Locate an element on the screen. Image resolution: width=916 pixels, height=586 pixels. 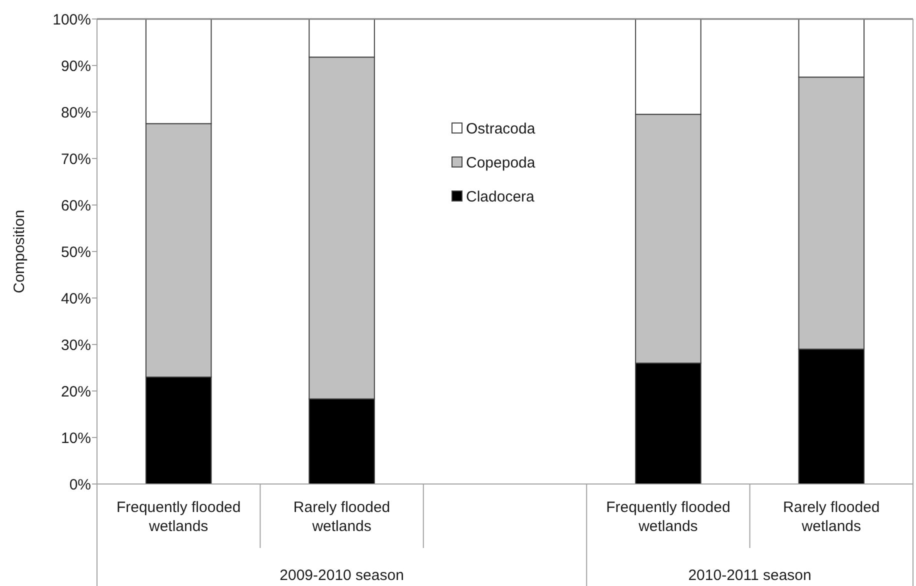
y-tick-label: 30% is located at coordinates (75, 345).